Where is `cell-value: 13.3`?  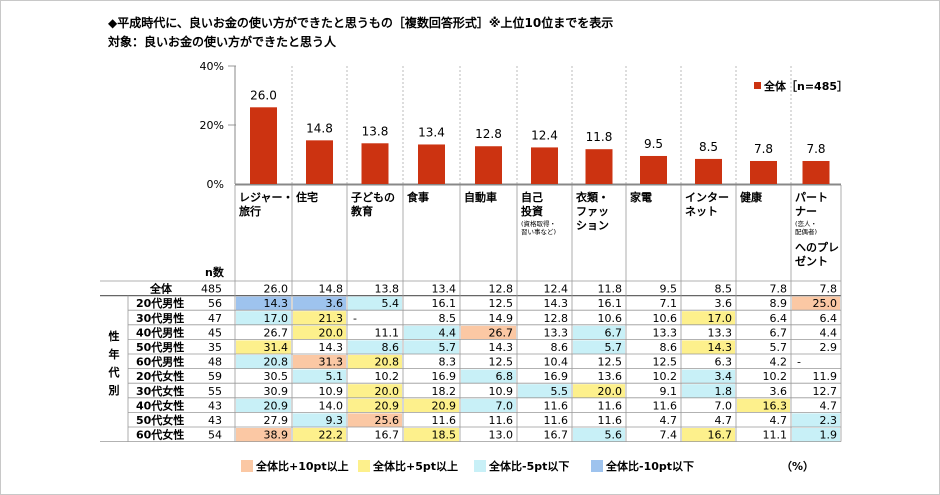 cell-value: 13.3 is located at coordinates (665, 332).